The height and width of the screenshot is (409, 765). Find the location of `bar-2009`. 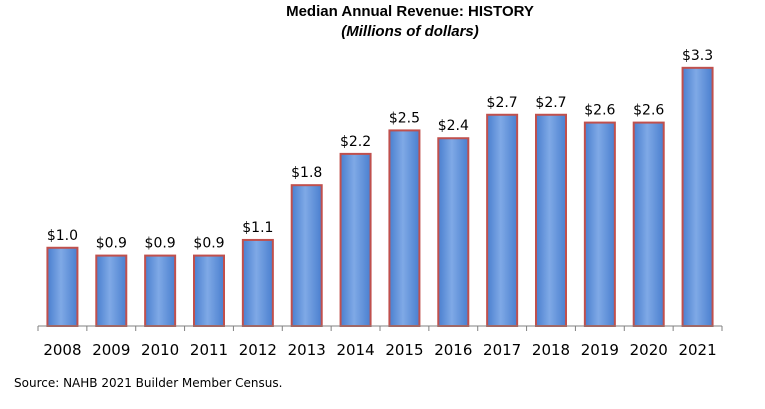

bar-2009 is located at coordinates (111, 291).